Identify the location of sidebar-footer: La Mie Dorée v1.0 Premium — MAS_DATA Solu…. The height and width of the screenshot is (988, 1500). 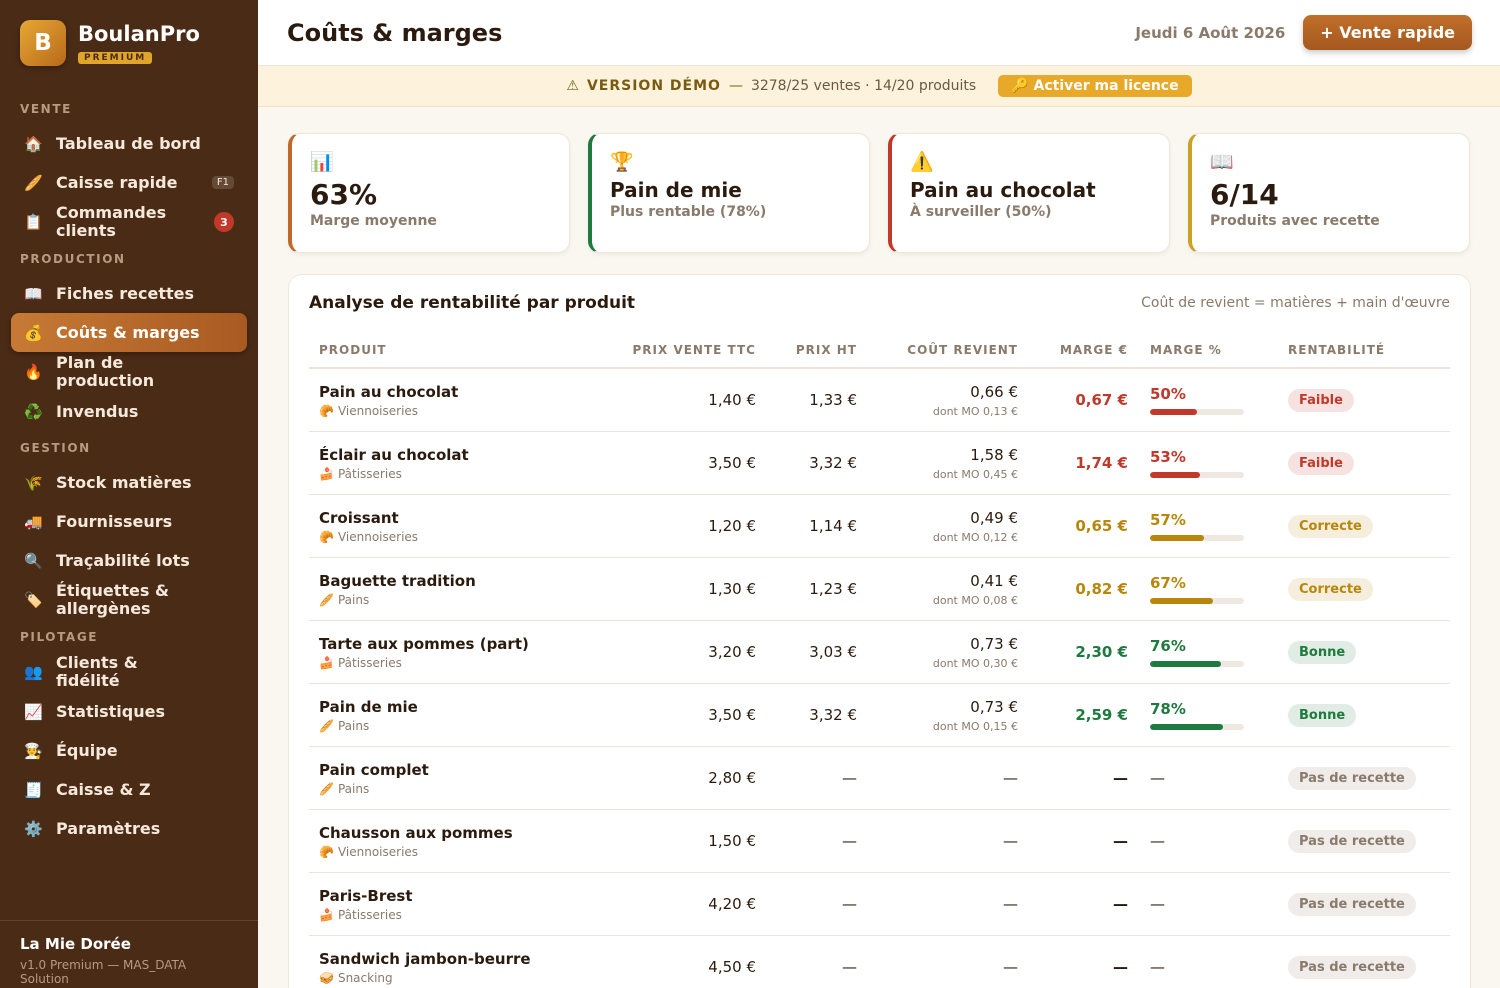
(129, 954).